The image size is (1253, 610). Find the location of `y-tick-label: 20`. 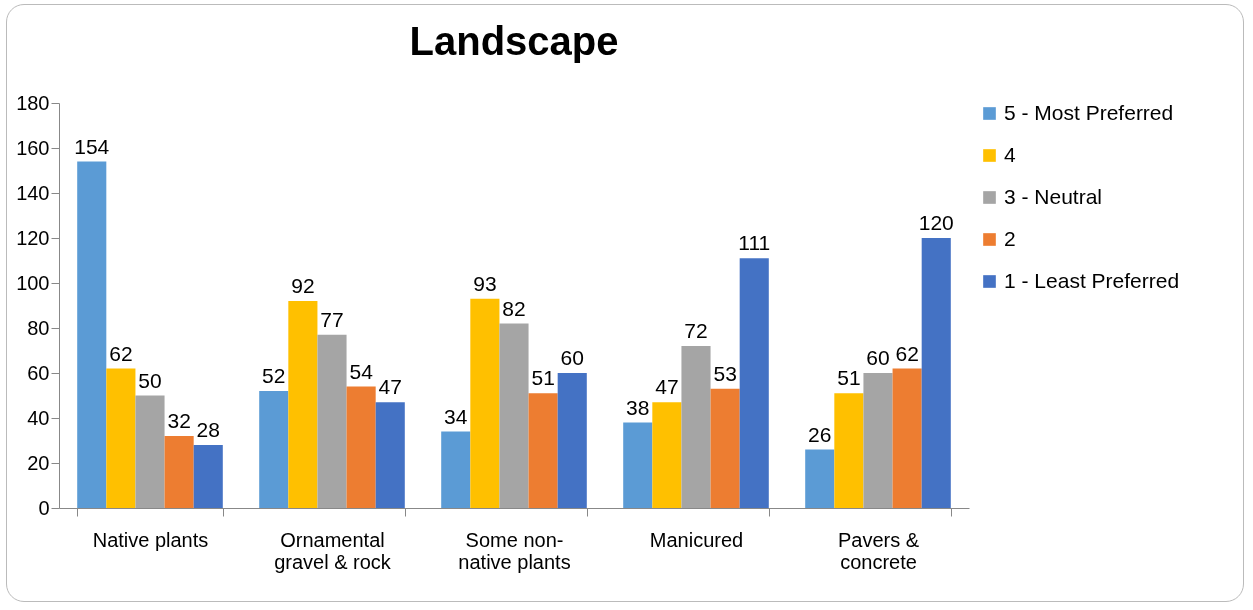

y-tick-label: 20 is located at coordinates (38, 462).